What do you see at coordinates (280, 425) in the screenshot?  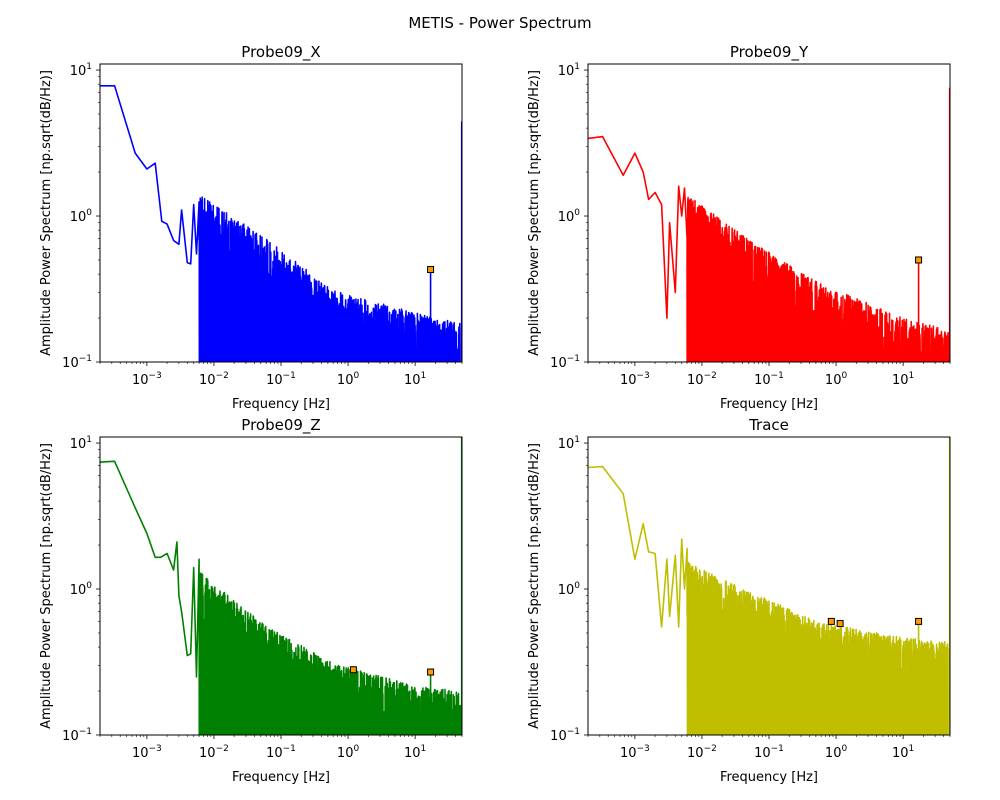 I see `panel-title: Probe09_Z` at bounding box center [280, 425].